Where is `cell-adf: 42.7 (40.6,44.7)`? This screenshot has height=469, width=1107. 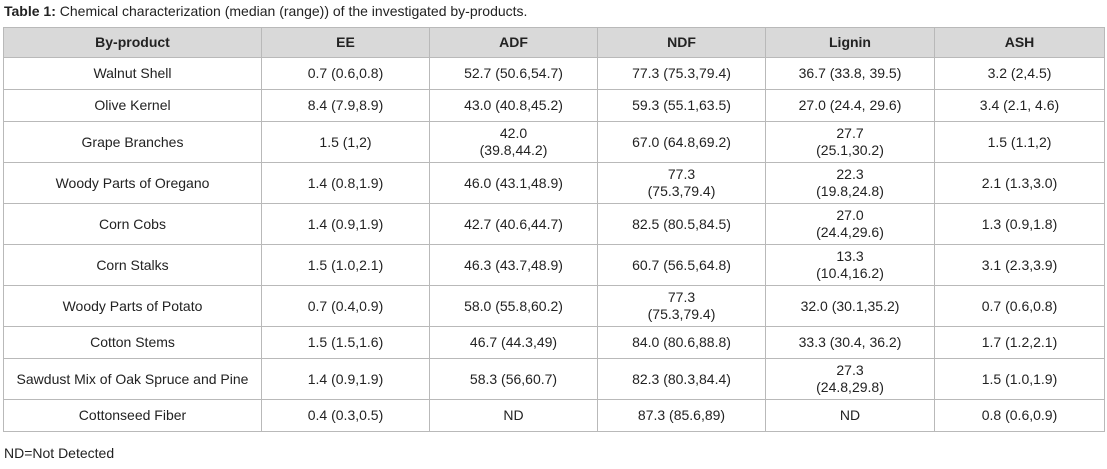 cell-adf: 42.7 (40.6,44.7) is located at coordinates (513, 224).